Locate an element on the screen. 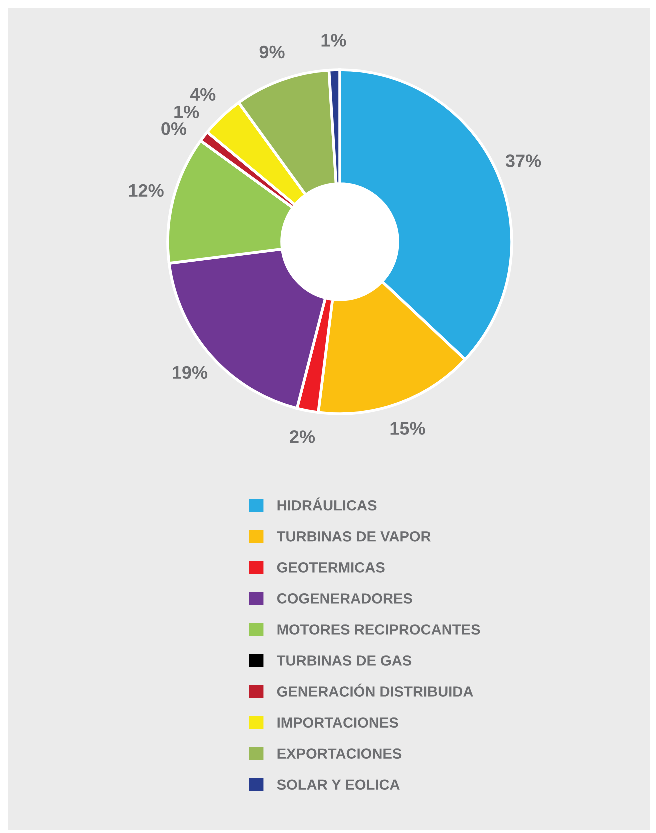 The width and height of the screenshot is (656, 833). data-label: 19% is located at coordinates (190, 373).